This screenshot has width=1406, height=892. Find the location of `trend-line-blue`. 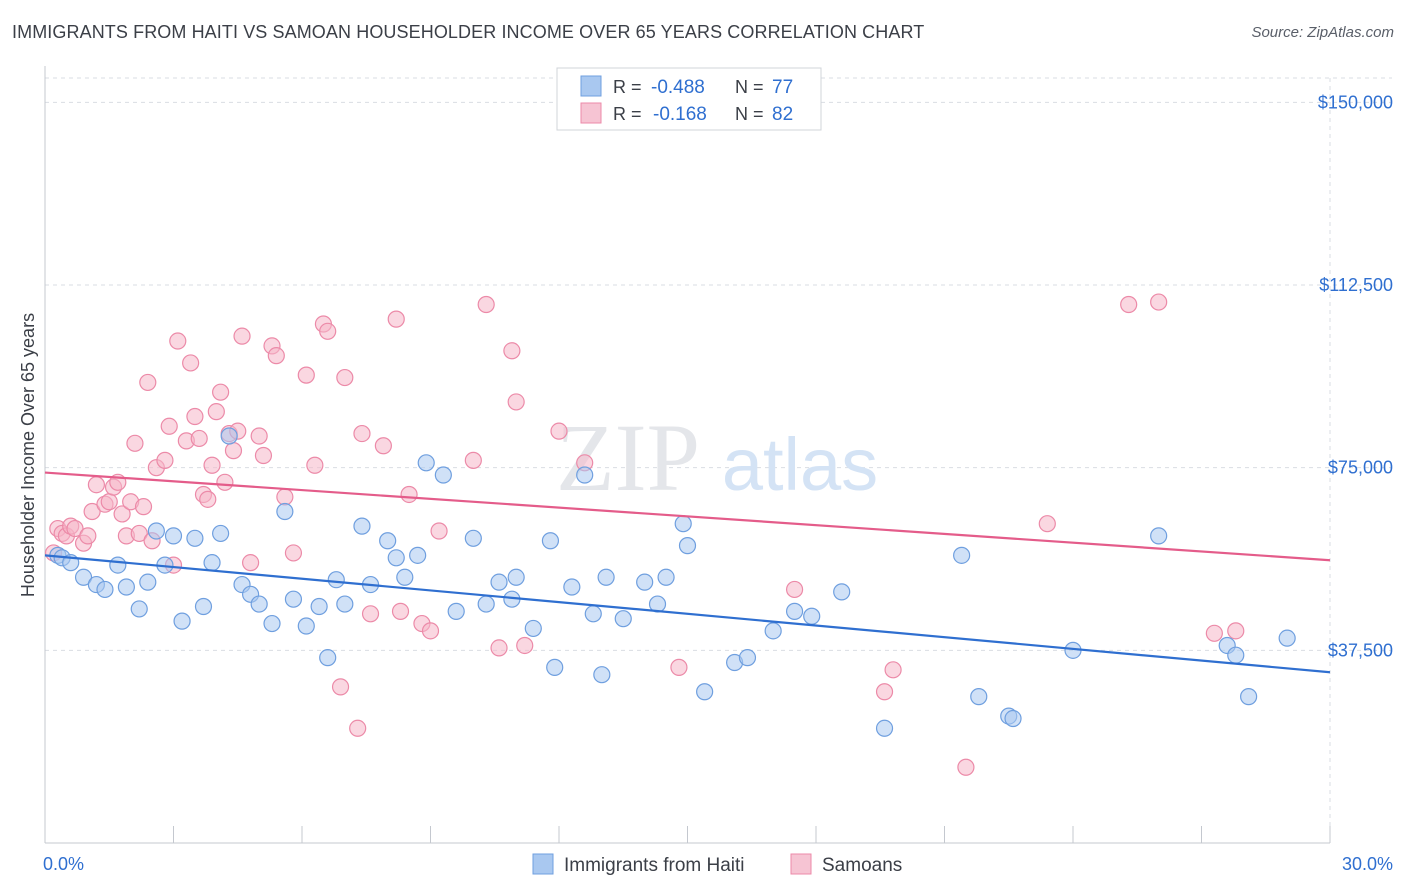

trend-line-blue is located at coordinates (687, 614).